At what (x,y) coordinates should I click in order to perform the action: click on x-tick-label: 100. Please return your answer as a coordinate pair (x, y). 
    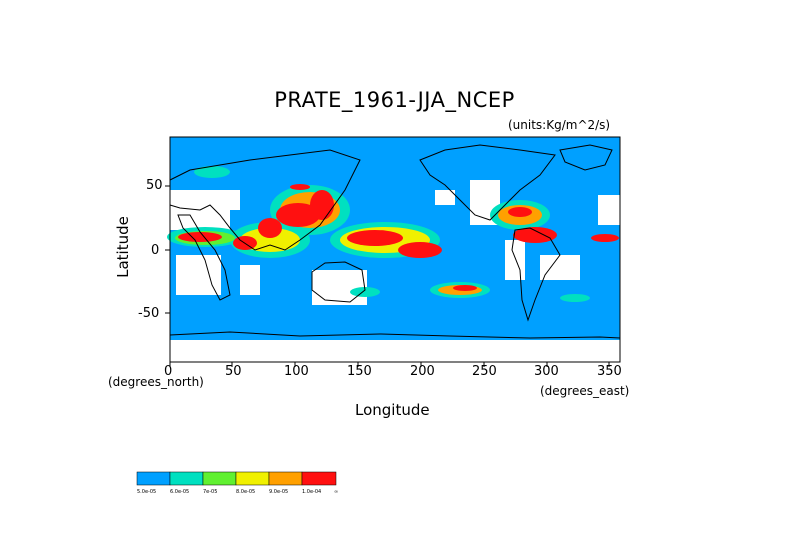
    Looking at the image, I should click on (296, 371).